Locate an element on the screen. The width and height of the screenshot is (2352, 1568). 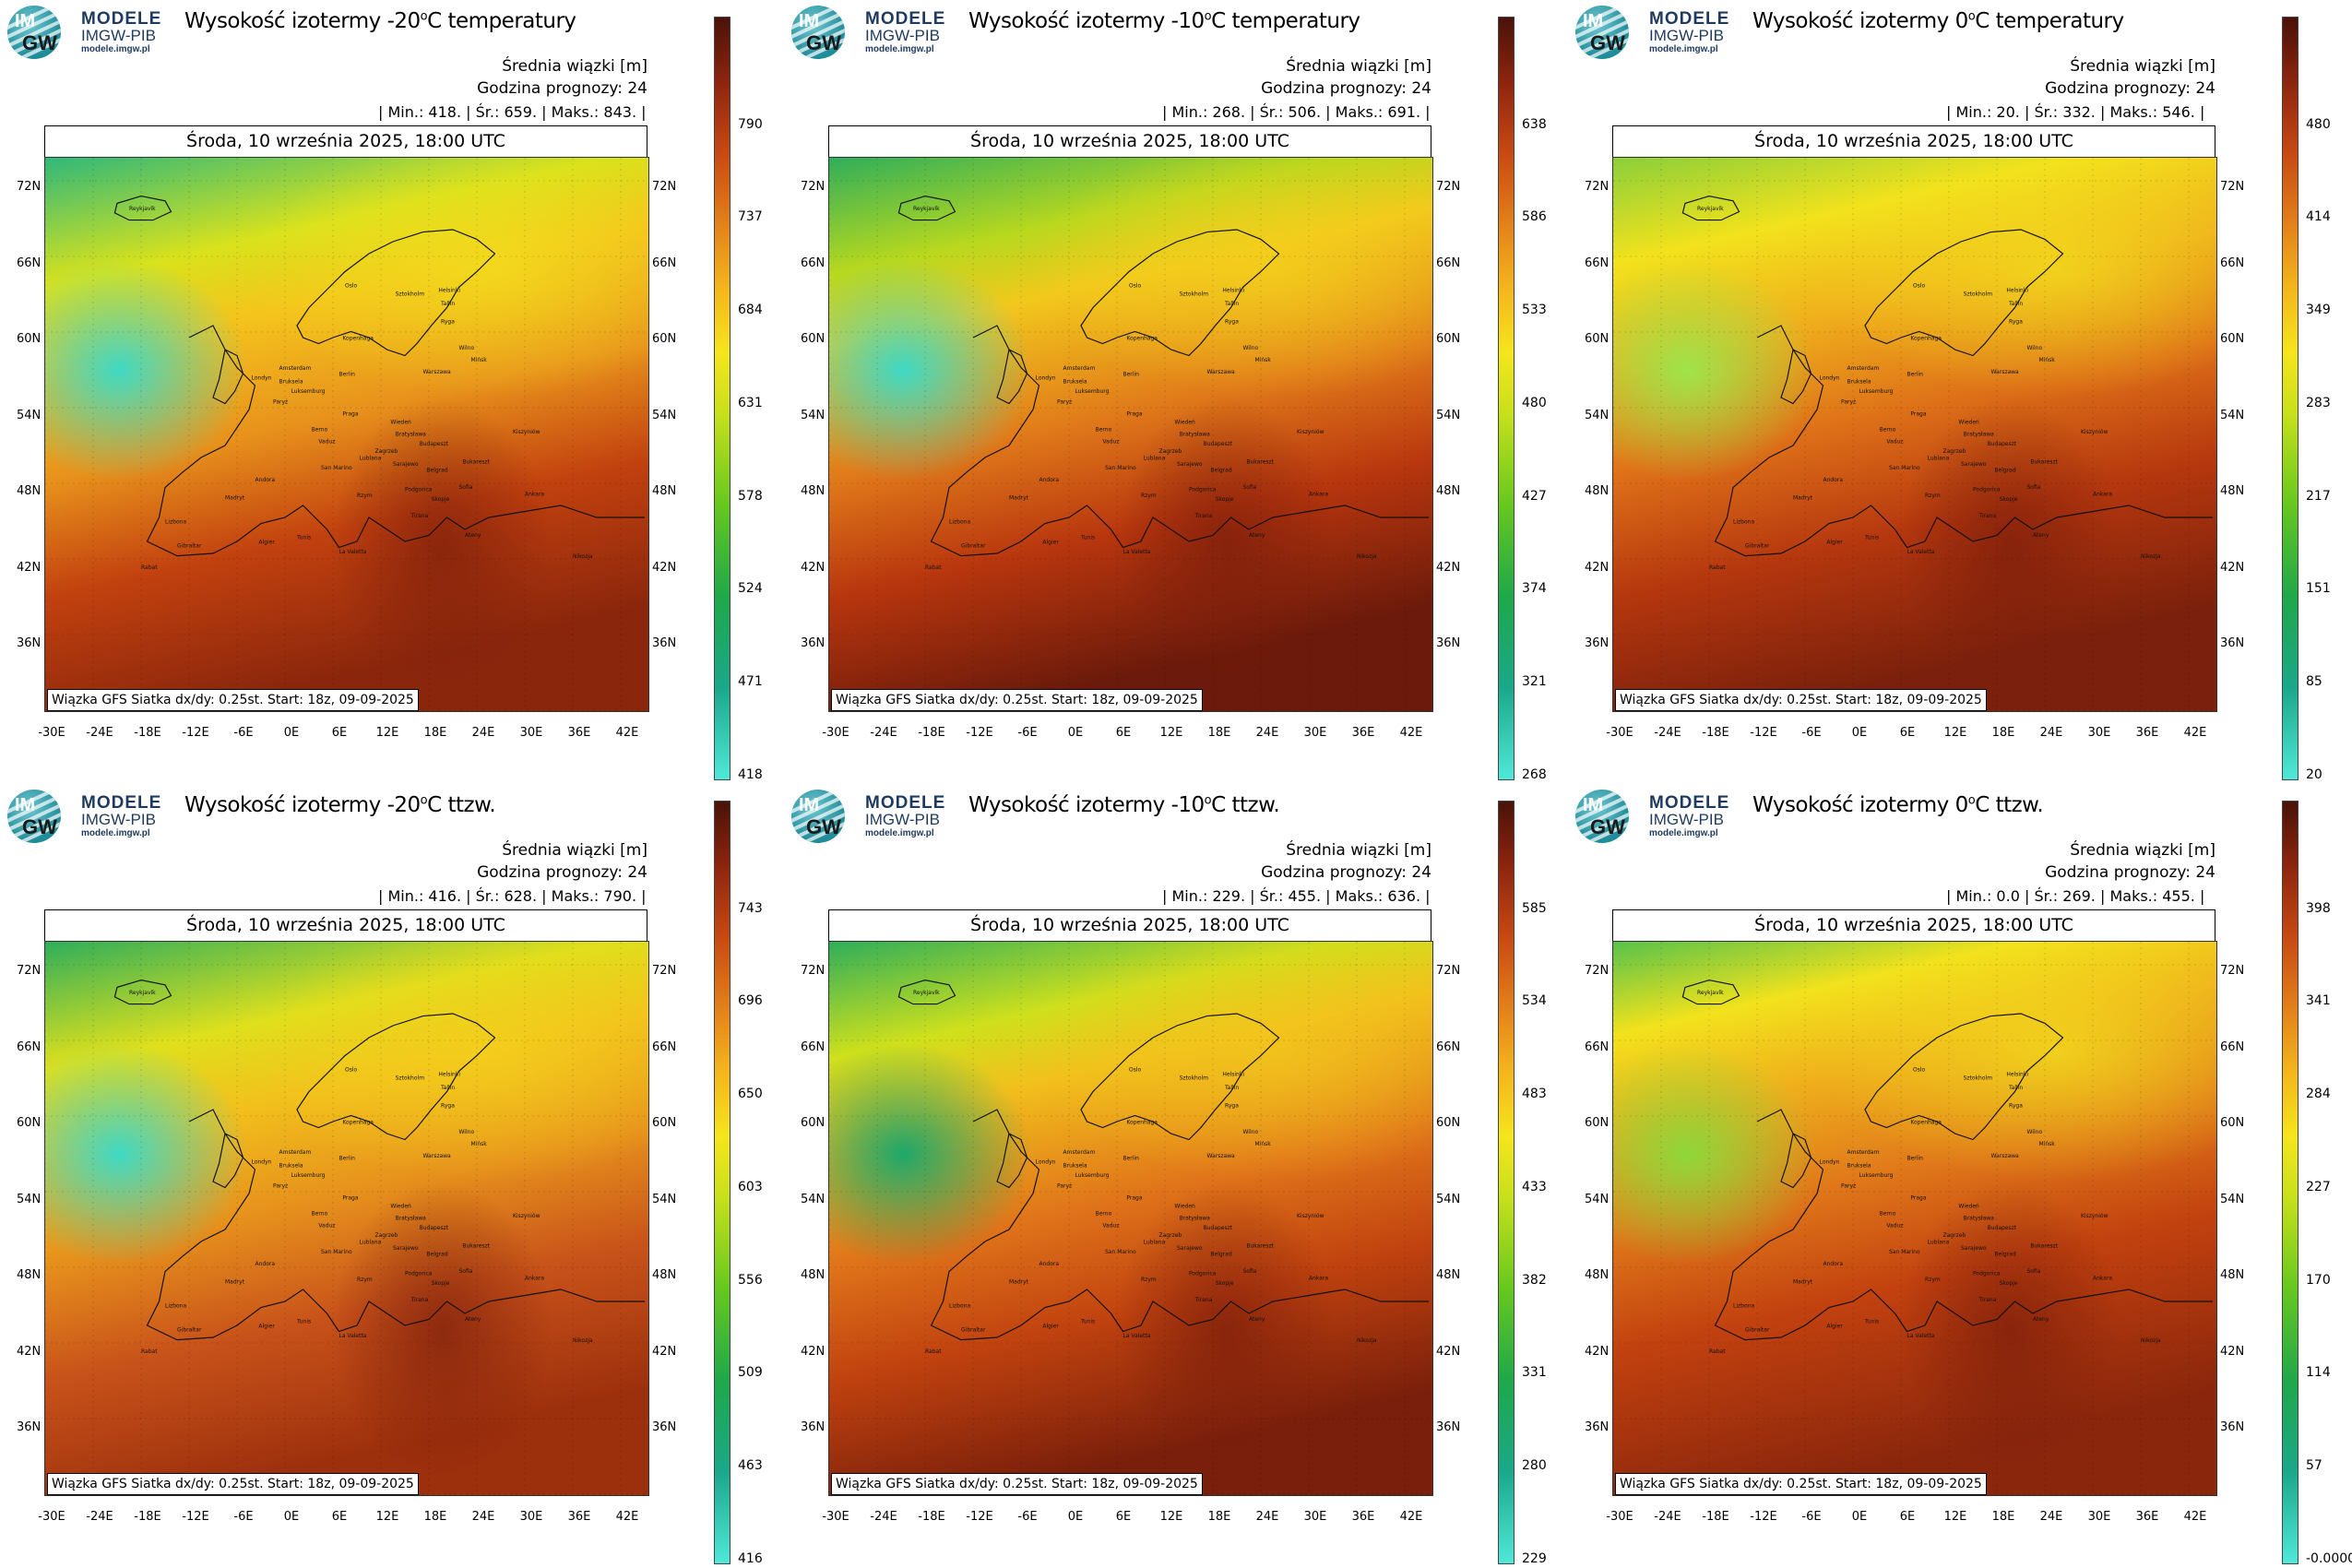
colorbar-tick-label: 483 is located at coordinates (1534, 1094).